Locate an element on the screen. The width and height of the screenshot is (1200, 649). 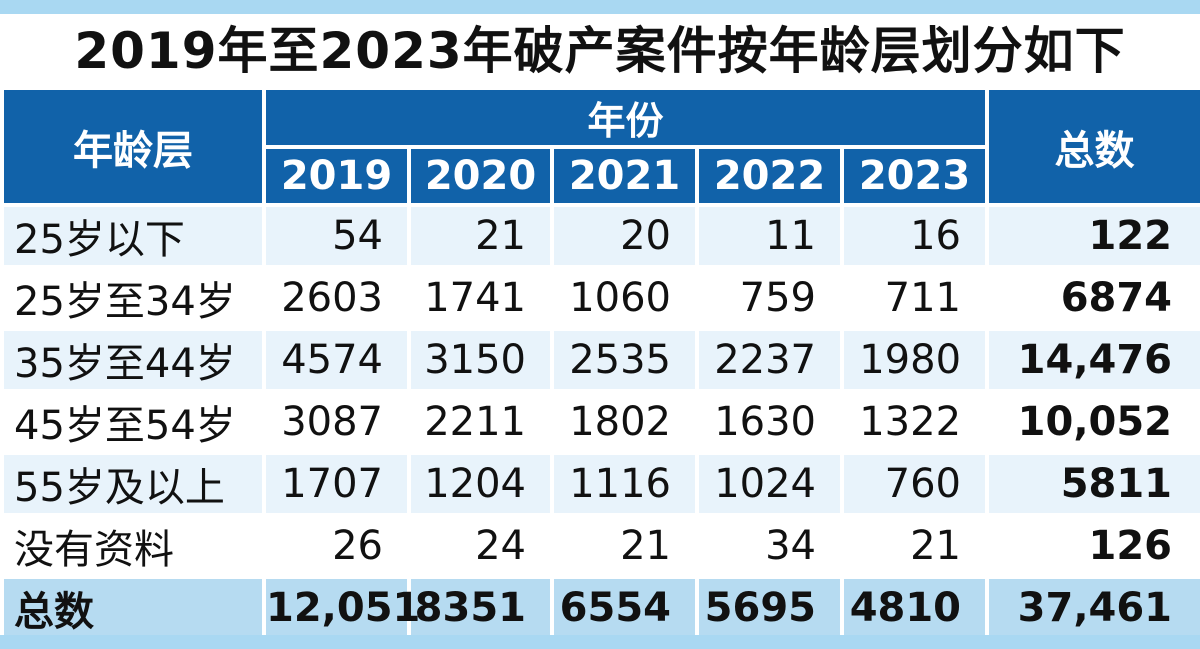
value-cell: 2211 is located at coordinates (480, 422).